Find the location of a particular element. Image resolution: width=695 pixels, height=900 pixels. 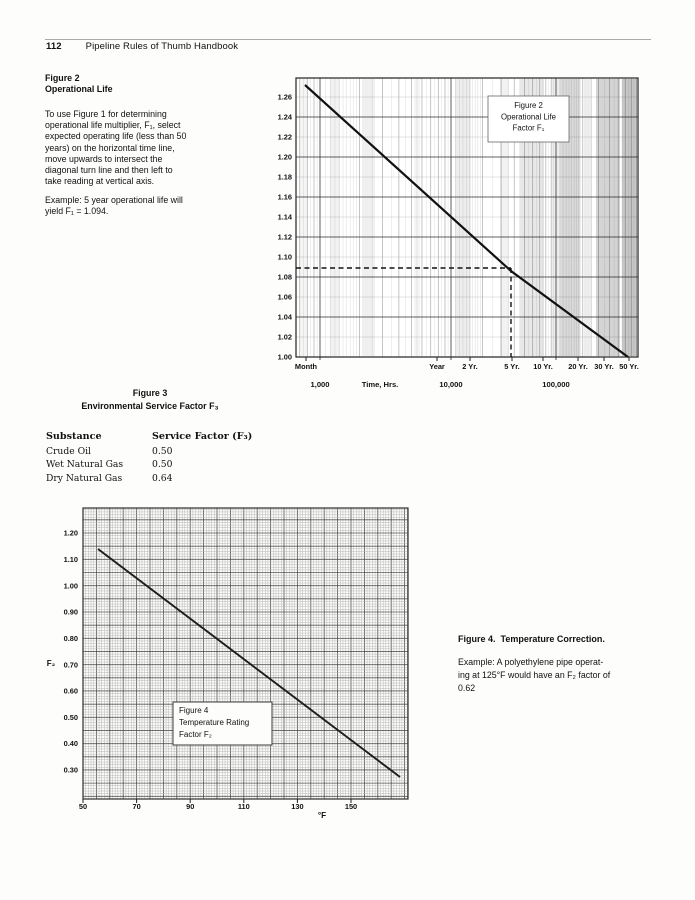

x-tick-label: 100,000 is located at coordinates (555, 384).